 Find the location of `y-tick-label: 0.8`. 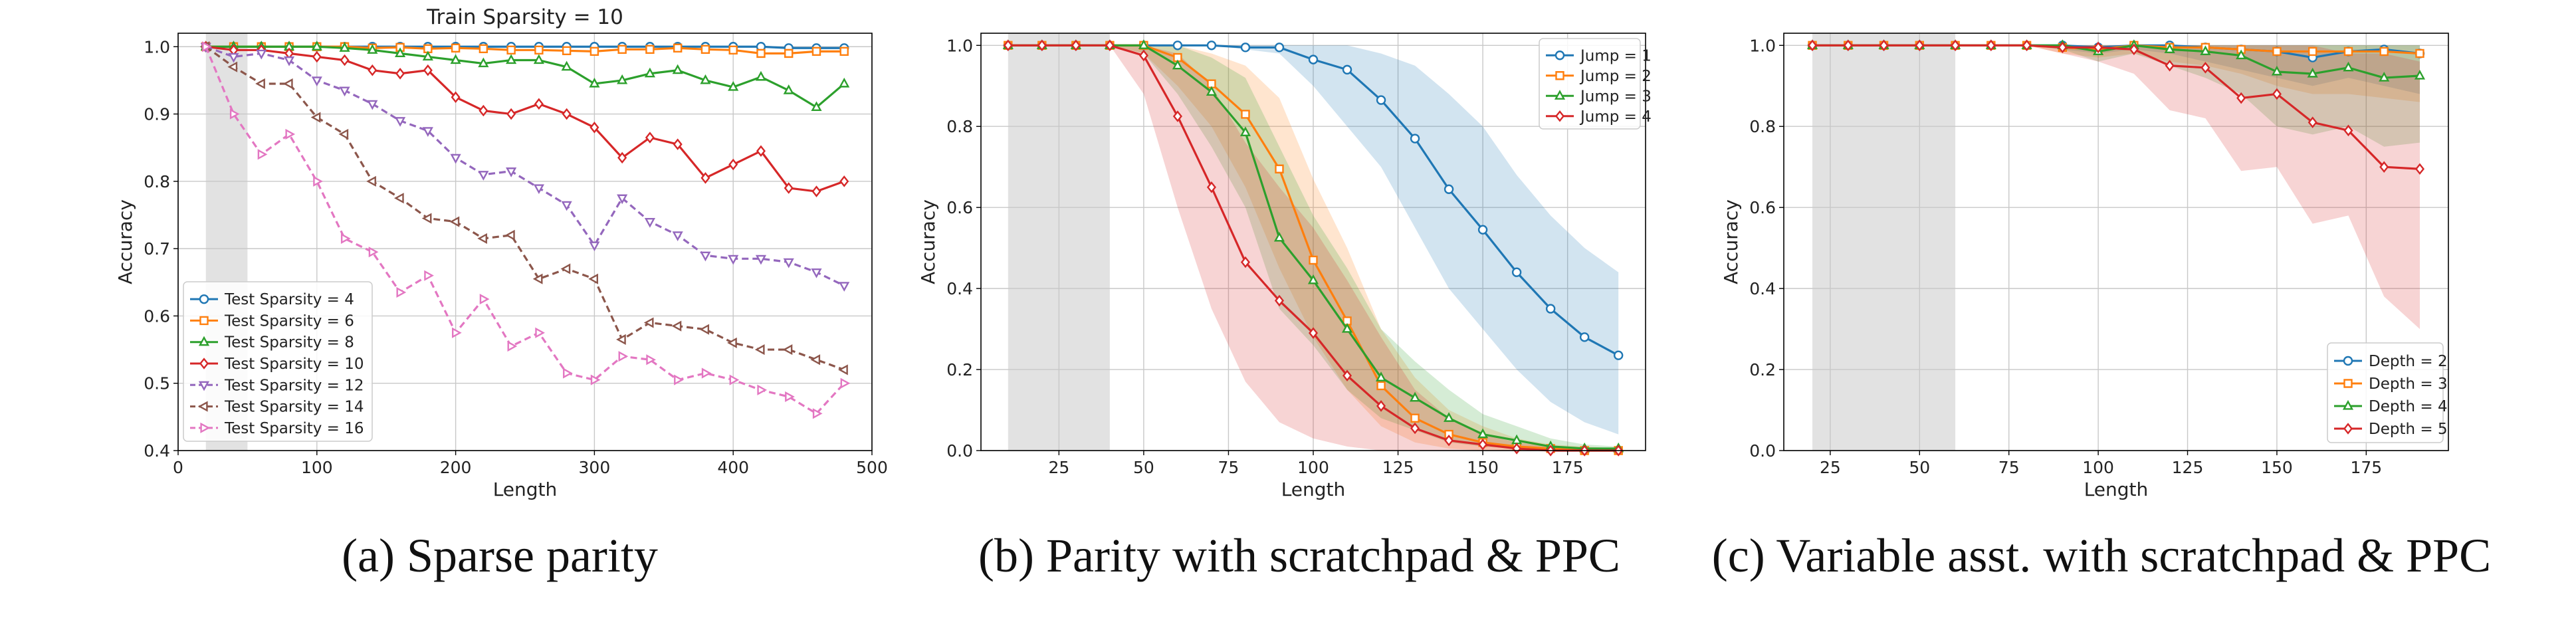

y-tick-label: 0.8 is located at coordinates (1762, 126).